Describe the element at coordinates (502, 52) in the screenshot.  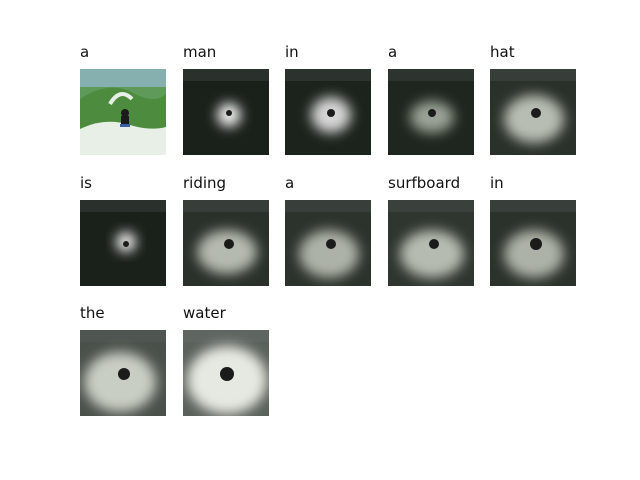
I see `caption-word: hat` at that location.